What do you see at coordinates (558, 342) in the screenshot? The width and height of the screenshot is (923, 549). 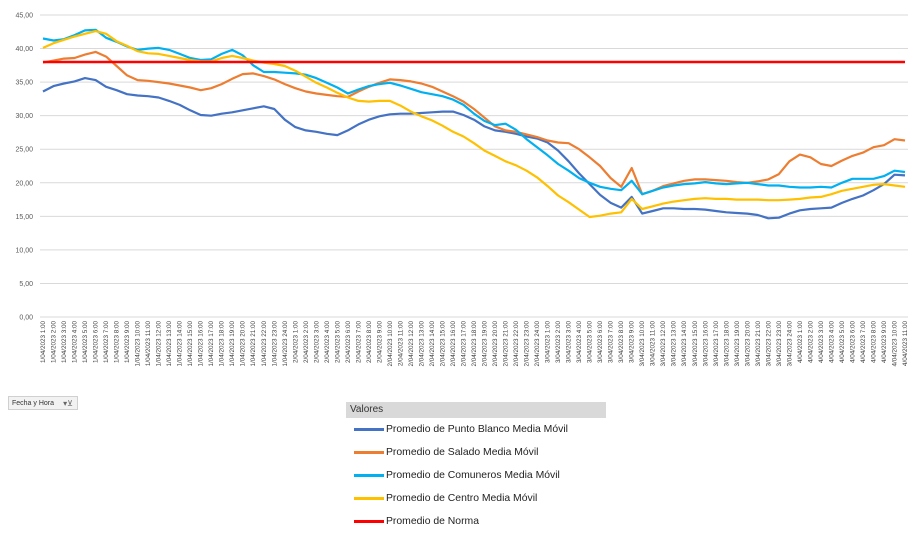 I see `x-tick-label: 3/04/2023 2:00` at bounding box center [558, 342].